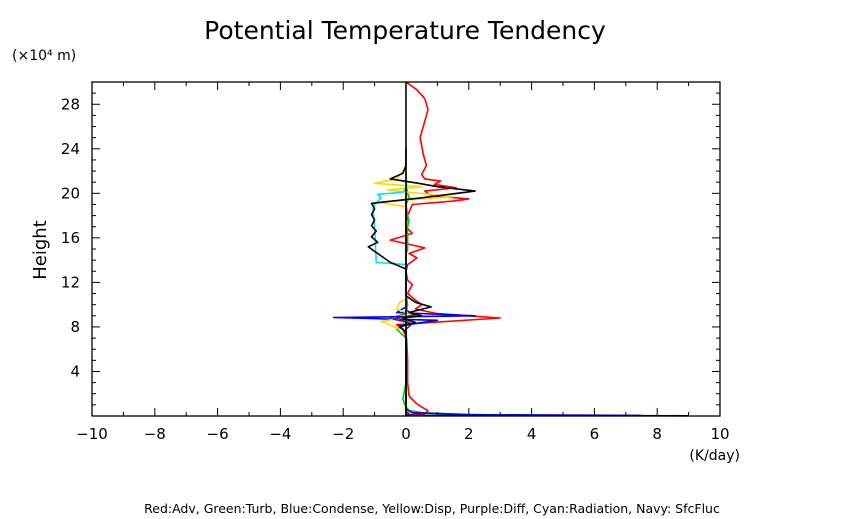 The height and width of the screenshot is (519, 854). I want to click on x-tick-label: −10, so click(92, 434).